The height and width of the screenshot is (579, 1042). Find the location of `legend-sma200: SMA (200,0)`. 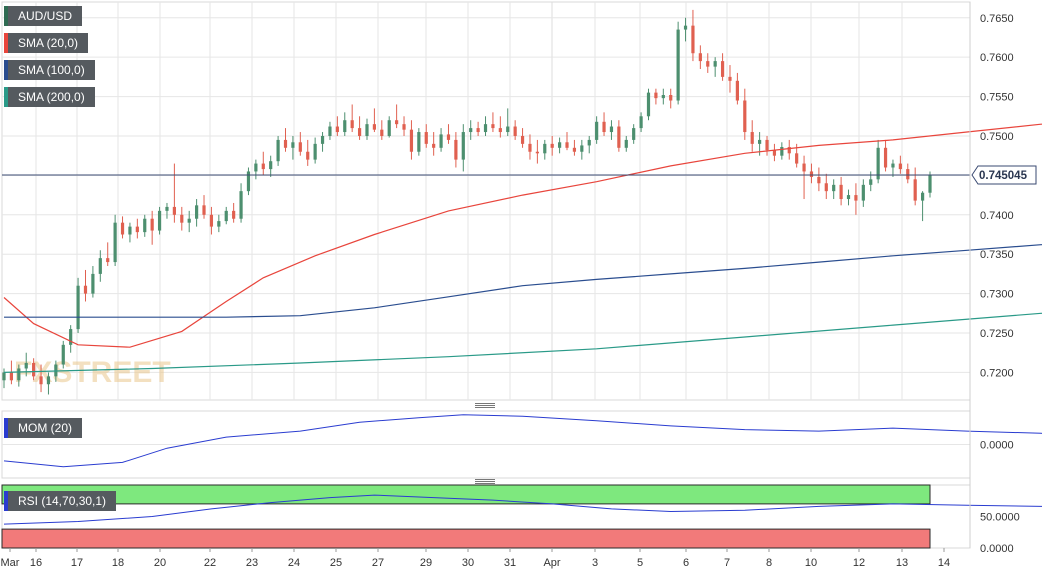

legend-sma200: SMA (200,0) is located at coordinates (49, 97).